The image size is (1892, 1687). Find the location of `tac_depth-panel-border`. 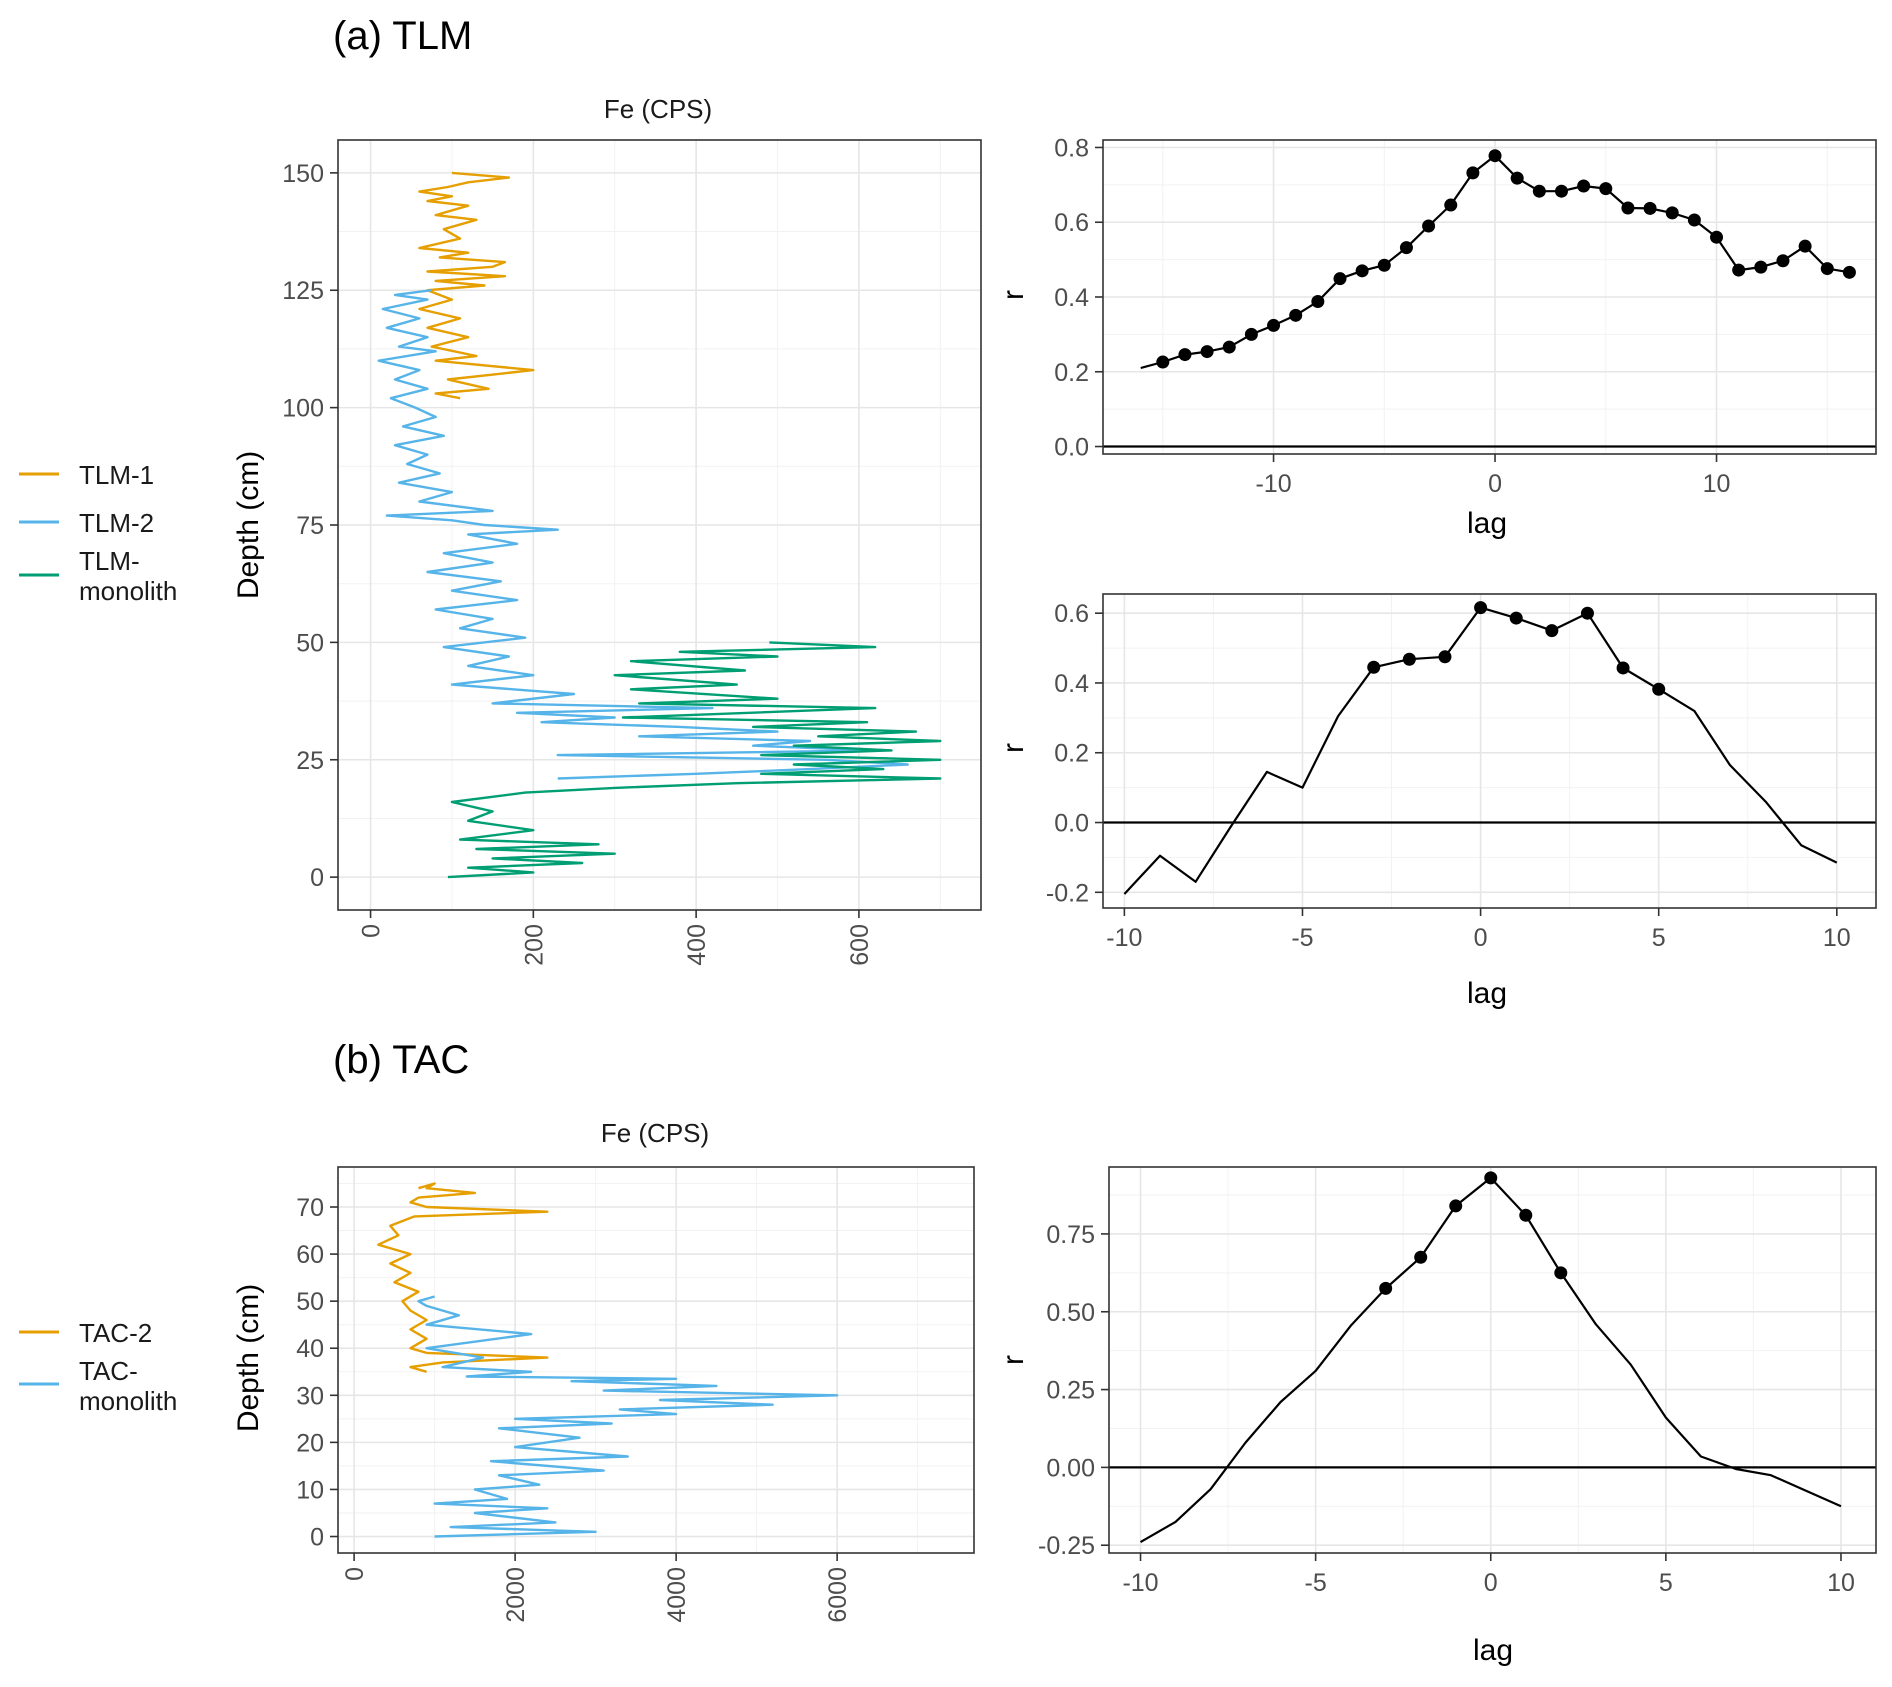

tac_depth-panel-border is located at coordinates (656, 1360).